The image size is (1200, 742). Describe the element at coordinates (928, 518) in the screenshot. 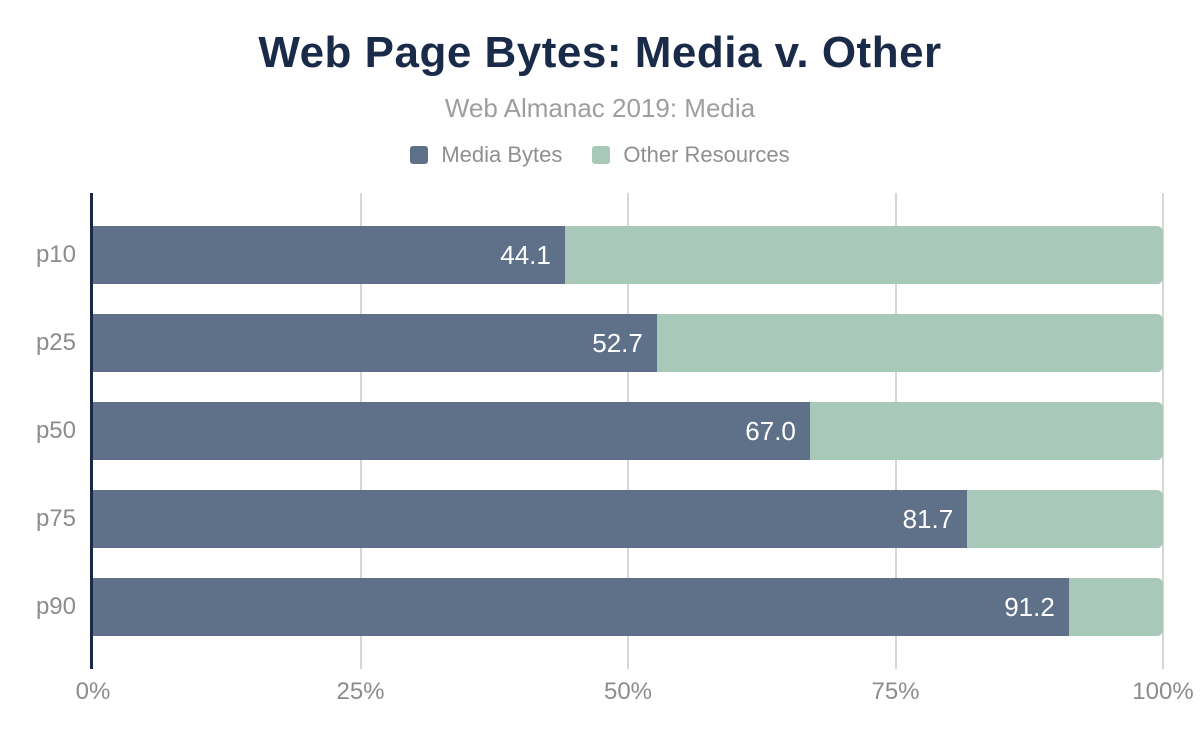

I see `bar-value-label: 81.7` at that location.